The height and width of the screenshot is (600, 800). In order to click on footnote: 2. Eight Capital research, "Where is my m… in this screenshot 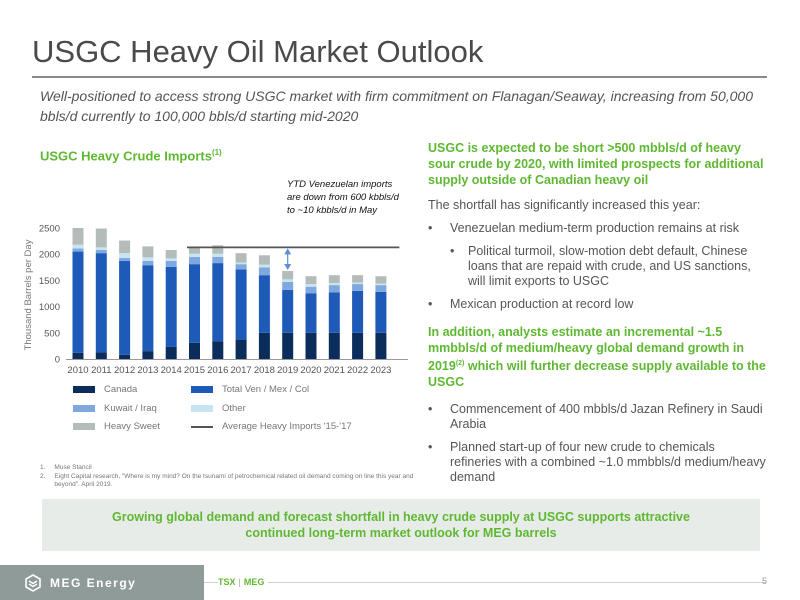, I will do `click(227, 480)`.